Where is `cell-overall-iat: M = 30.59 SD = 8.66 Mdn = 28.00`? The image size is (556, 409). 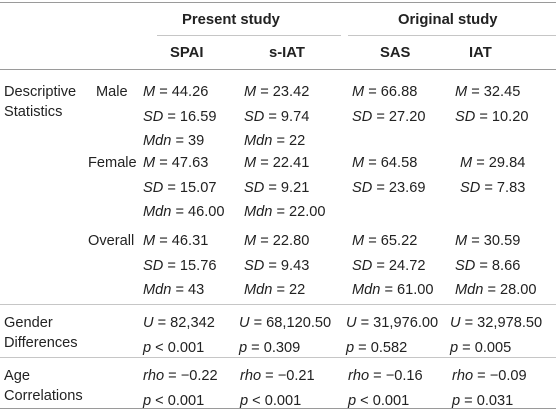
cell-overall-iat: M = 30.59 SD = 8.66 Mdn = 28.00 is located at coordinates (496, 266).